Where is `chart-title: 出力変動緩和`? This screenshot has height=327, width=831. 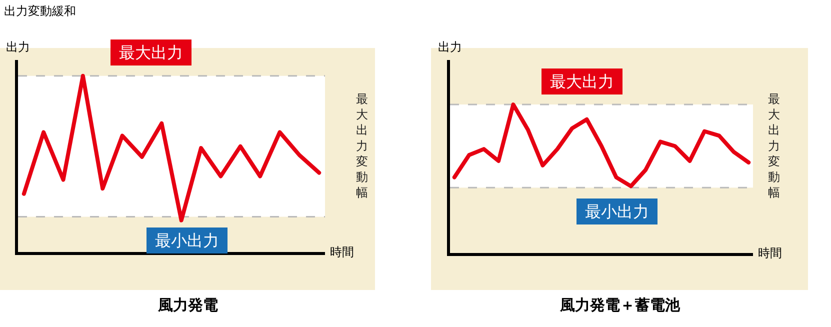 chart-title: 出力変動緩和 is located at coordinates (40, 11).